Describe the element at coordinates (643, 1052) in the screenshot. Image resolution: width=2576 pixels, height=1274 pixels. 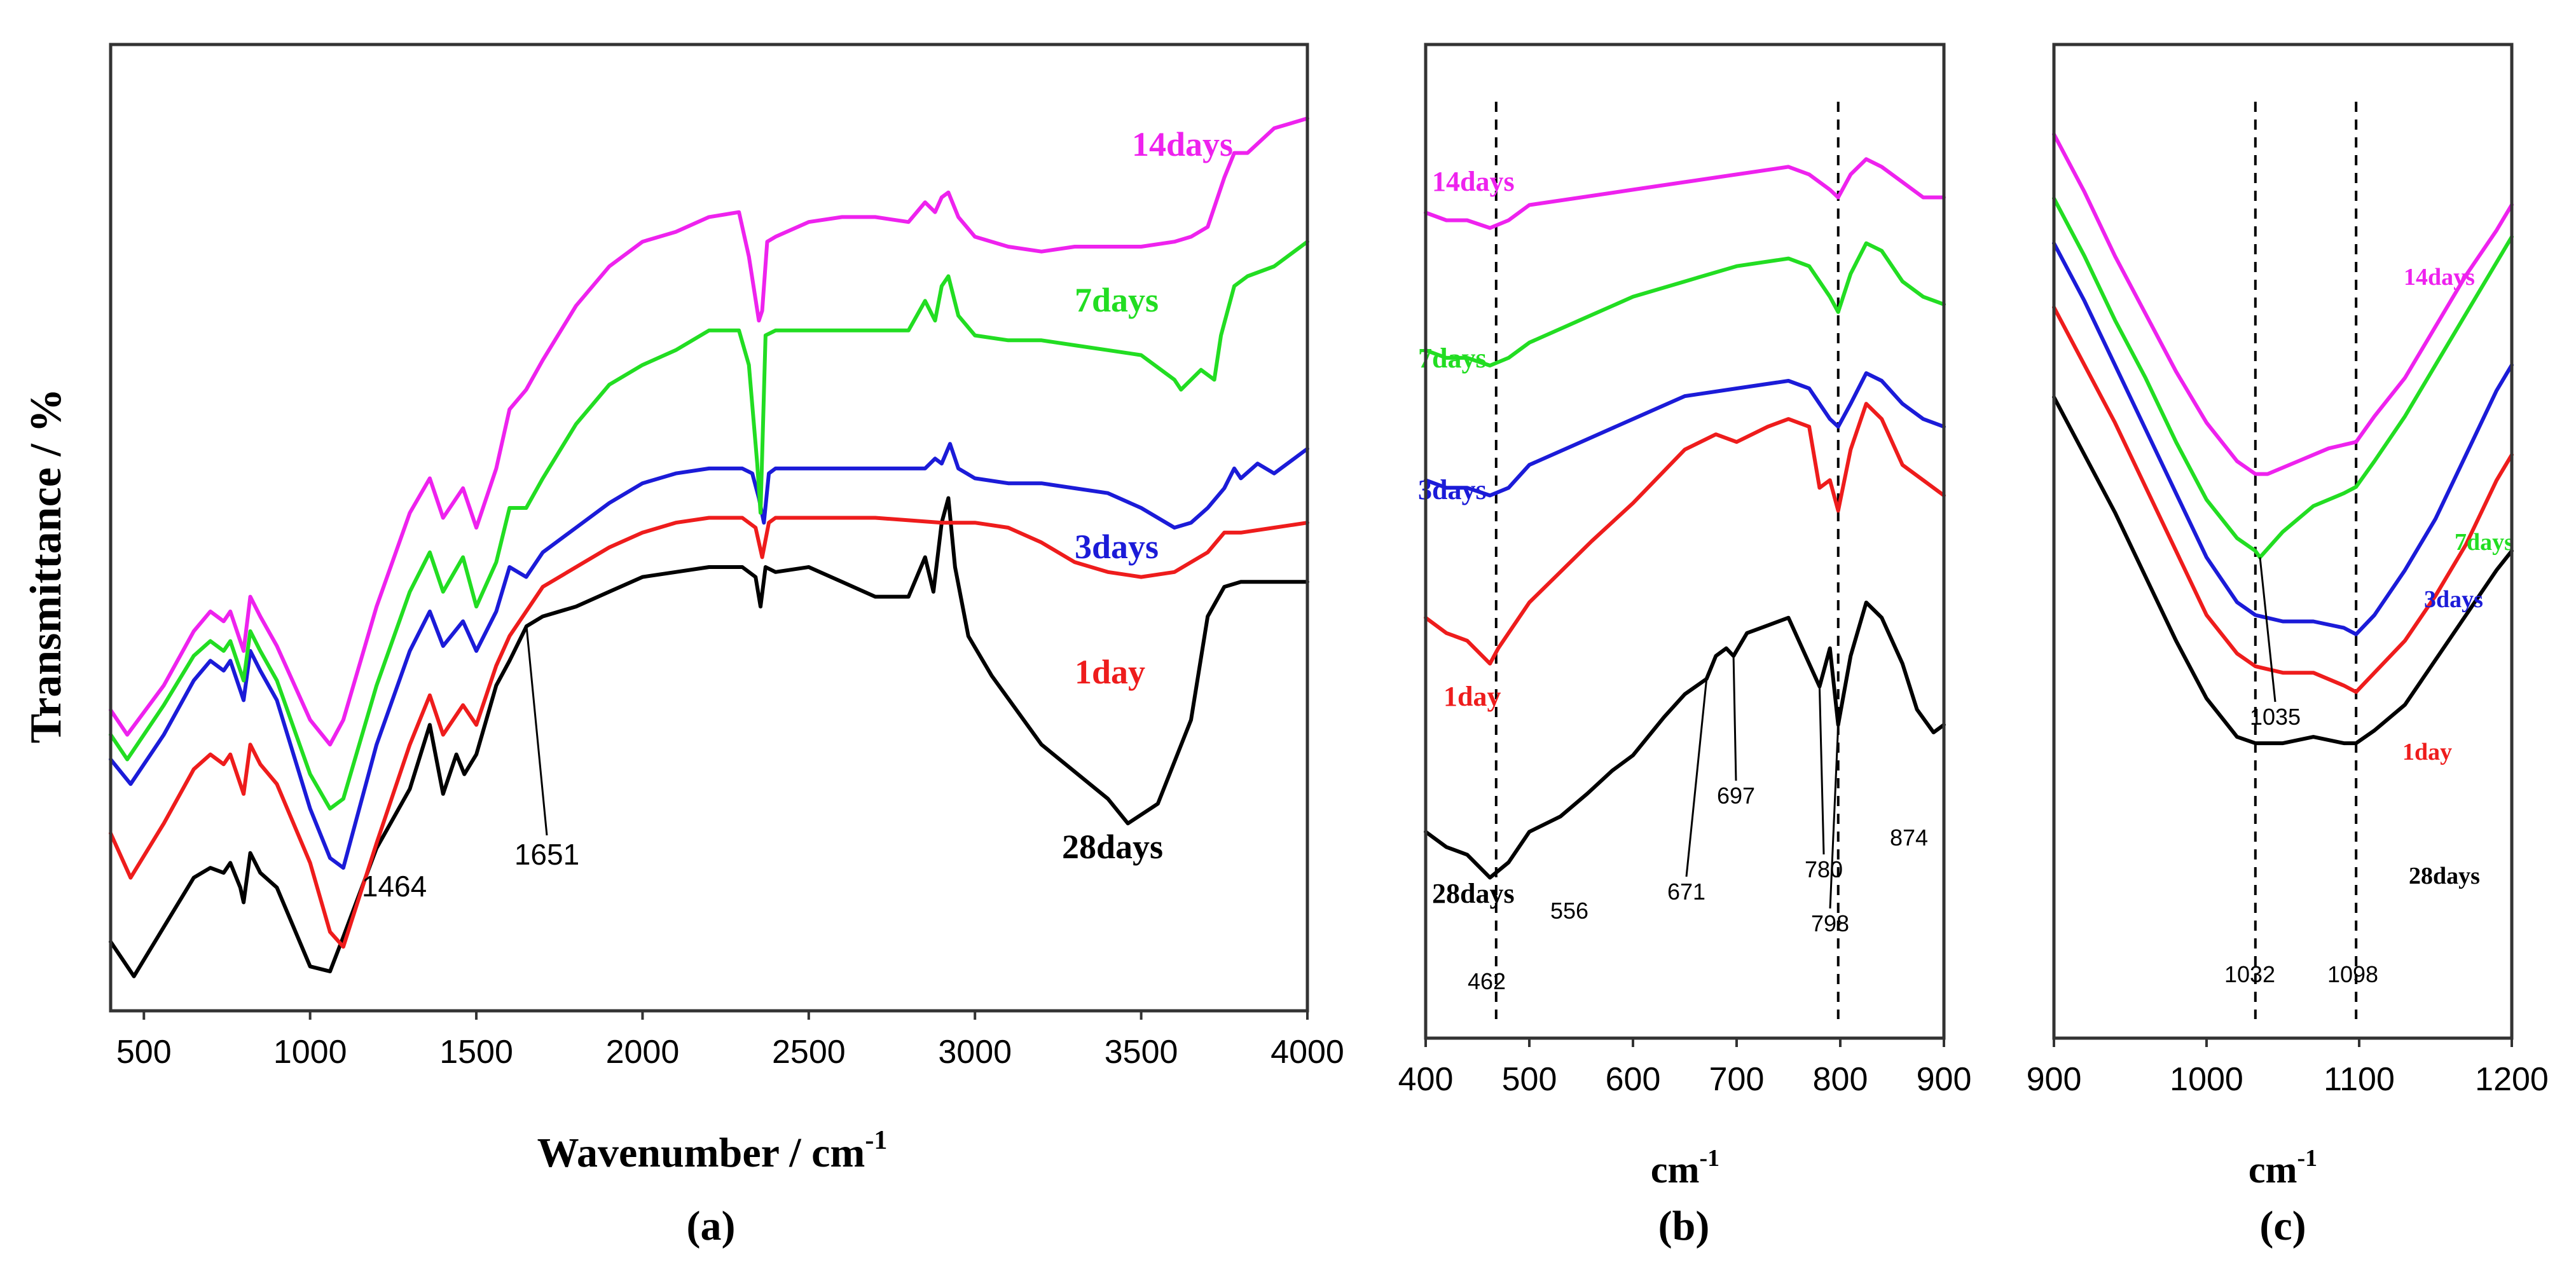
I see `x-tick-label: 2000` at that location.